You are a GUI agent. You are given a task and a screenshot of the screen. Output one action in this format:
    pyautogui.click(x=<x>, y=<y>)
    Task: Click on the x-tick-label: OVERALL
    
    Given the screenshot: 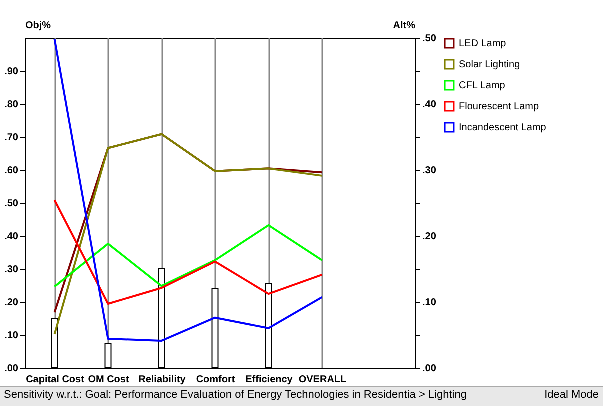 What is the action you would take?
    pyautogui.click(x=322, y=380)
    